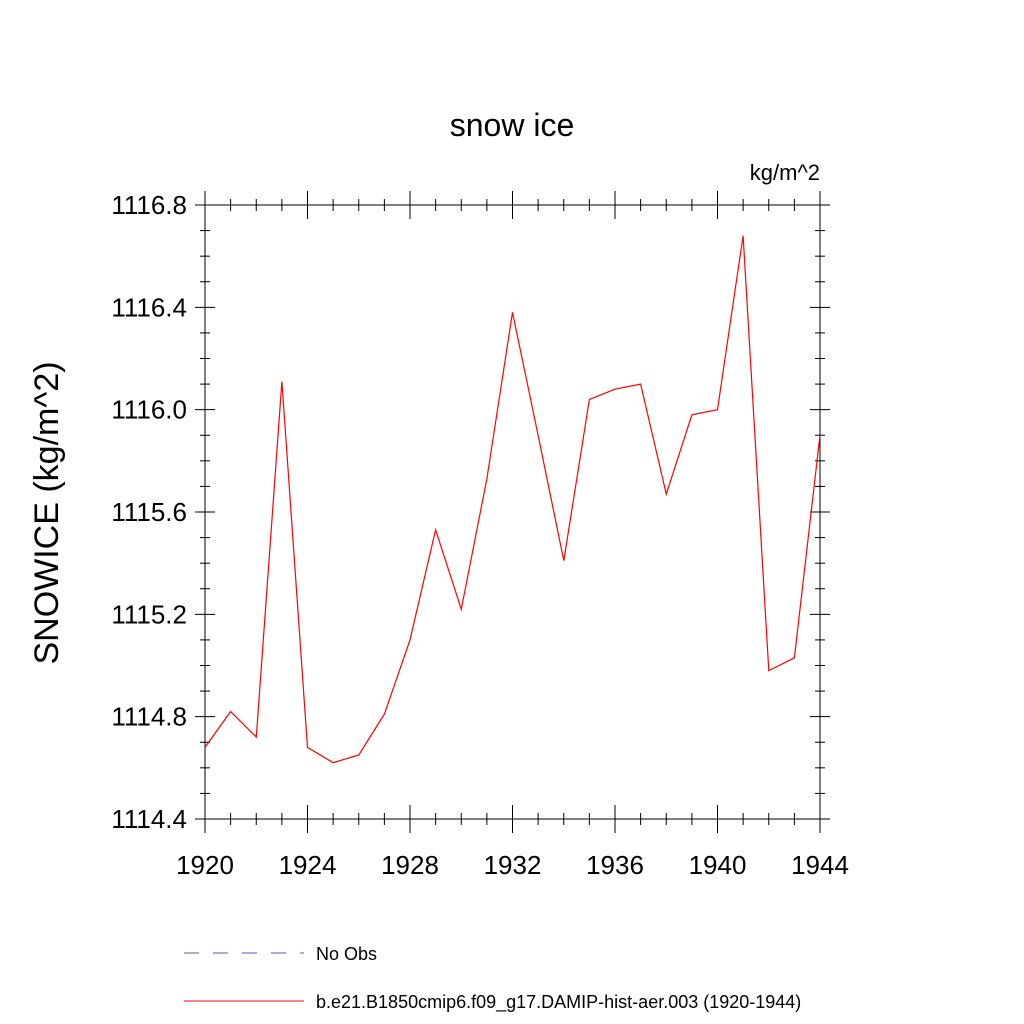 This screenshot has width=1024, height=1024. What do you see at coordinates (718, 865) in the screenshot?
I see `x-tick-label: 1940` at bounding box center [718, 865].